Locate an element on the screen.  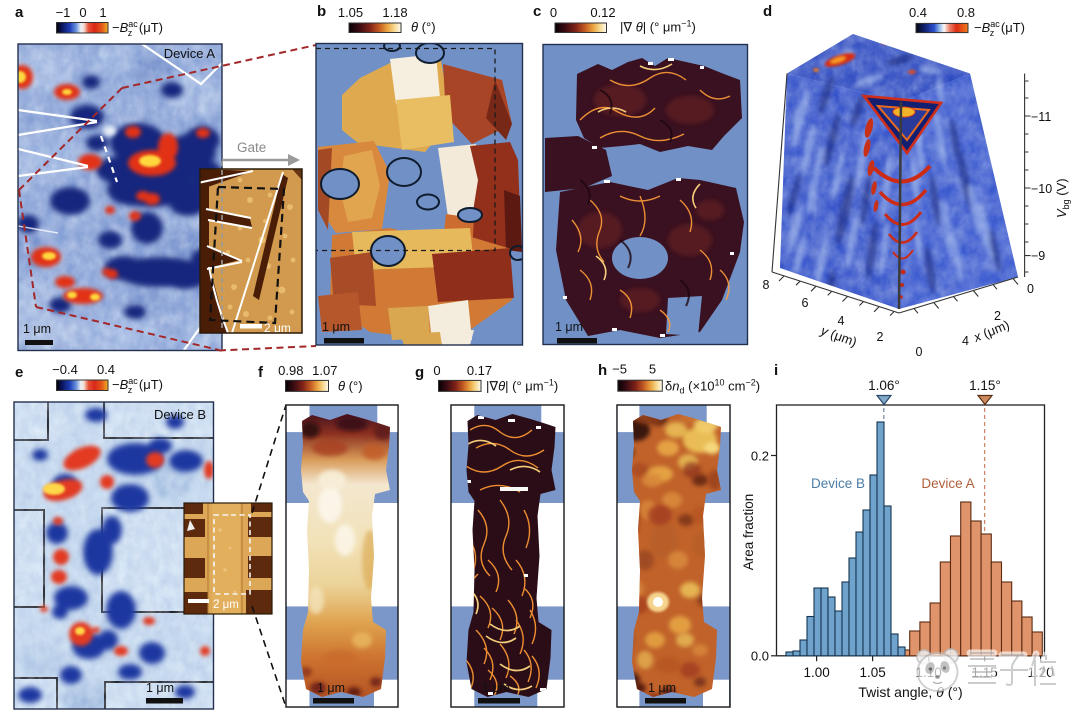
svg-text: 0.98 is located at coordinates (290, 370).